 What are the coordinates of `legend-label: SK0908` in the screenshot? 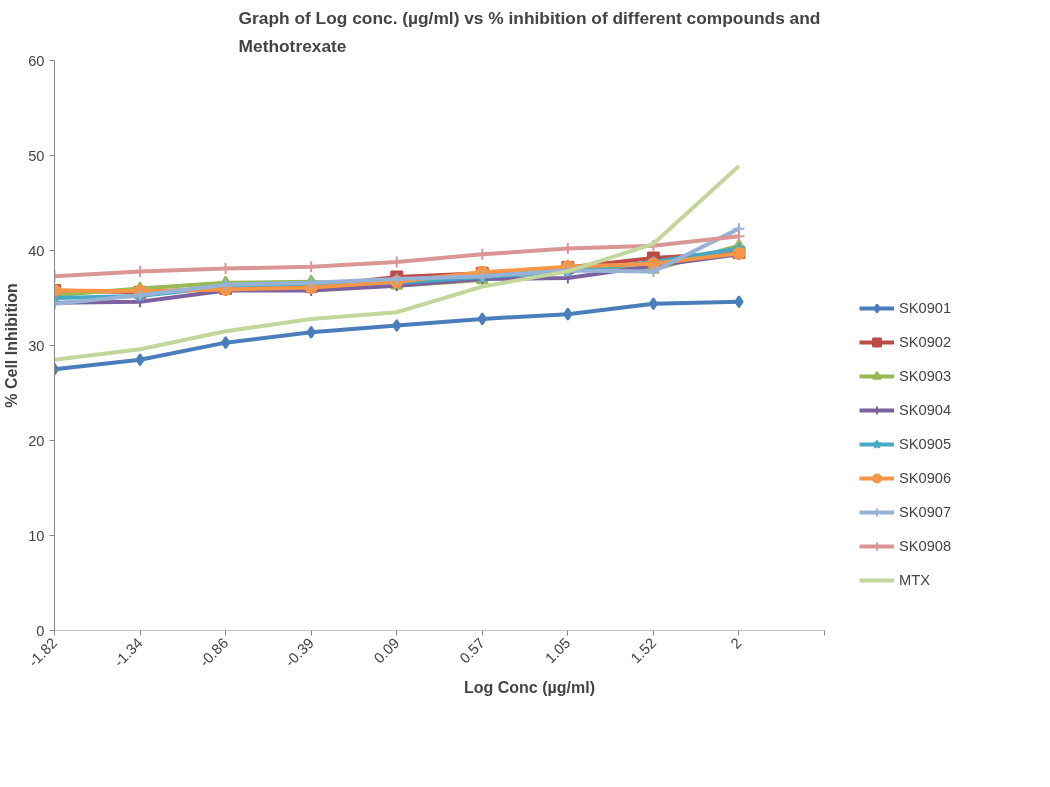 It's located at (925, 546).